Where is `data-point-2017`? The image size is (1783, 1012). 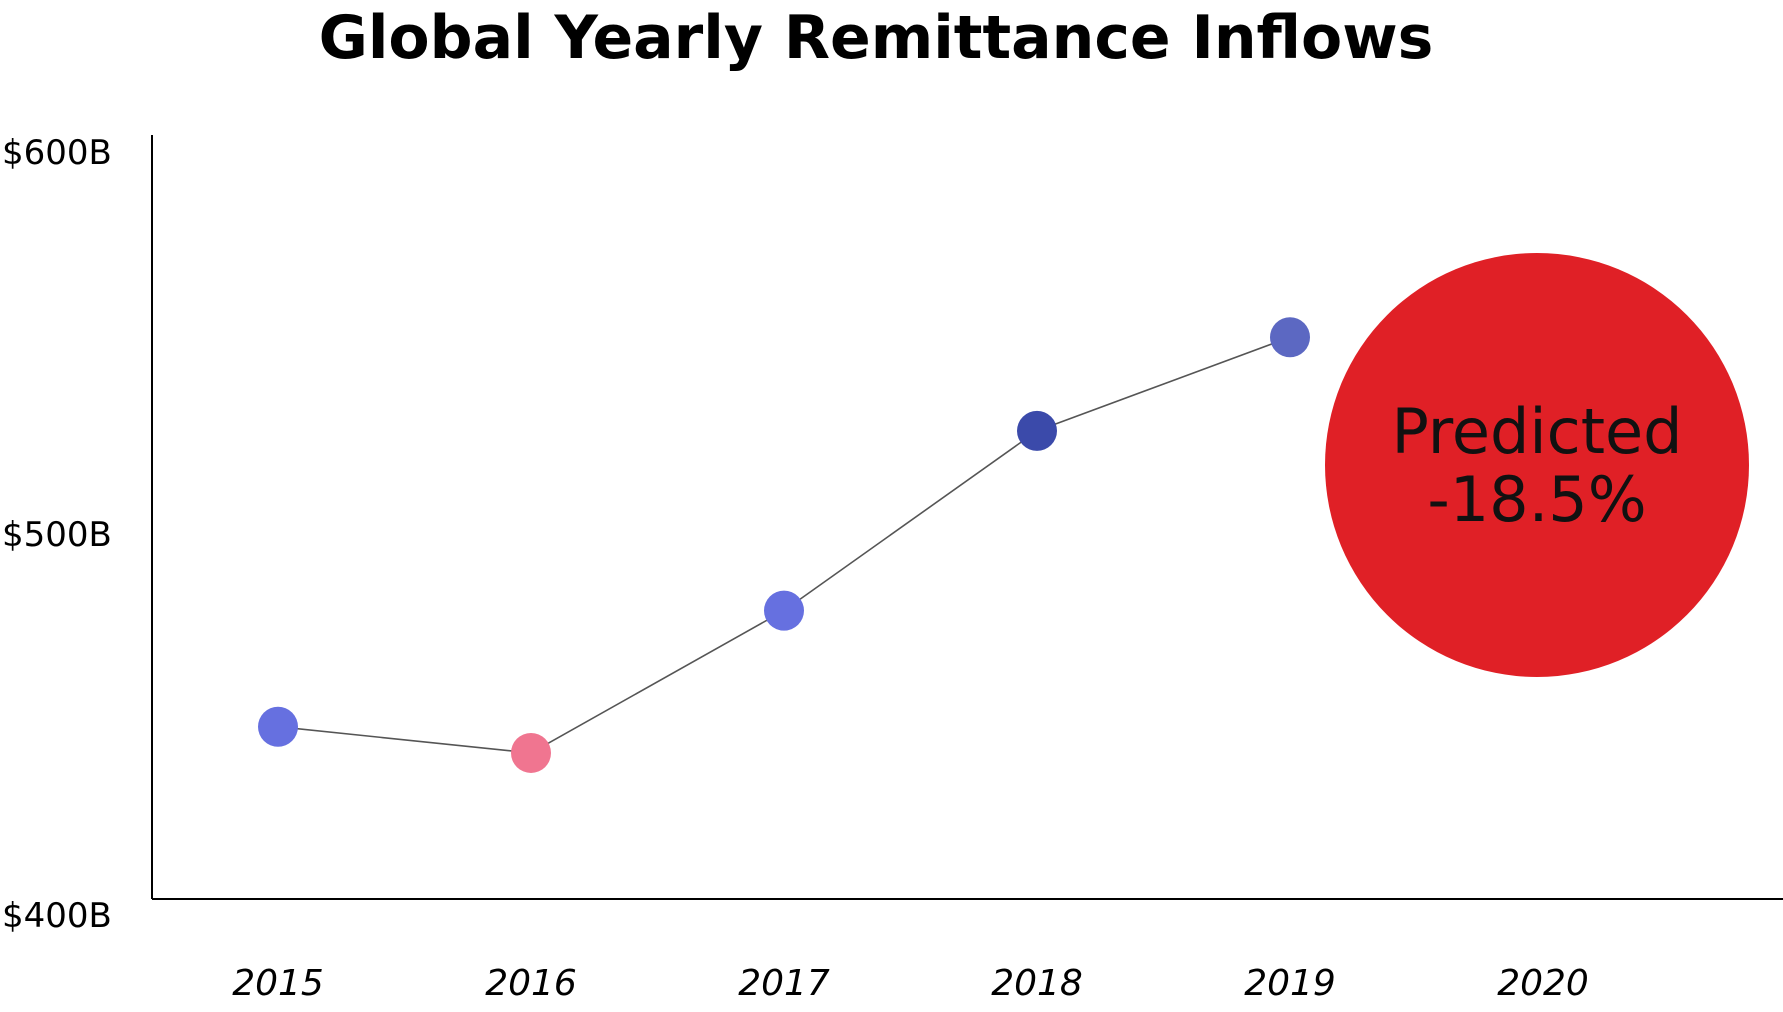
data-point-2017 is located at coordinates (784, 610).